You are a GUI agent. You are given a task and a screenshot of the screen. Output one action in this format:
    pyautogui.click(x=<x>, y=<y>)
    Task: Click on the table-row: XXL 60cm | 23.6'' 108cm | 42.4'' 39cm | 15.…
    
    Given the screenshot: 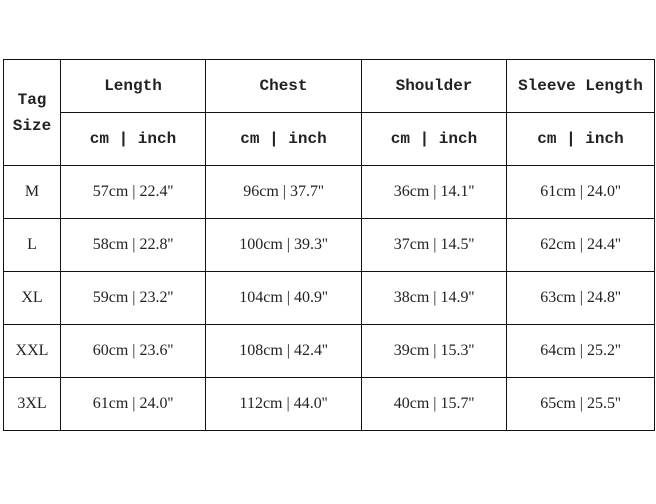 What is the action you would take?
    pyautogui.click(x=329, y=351)
    